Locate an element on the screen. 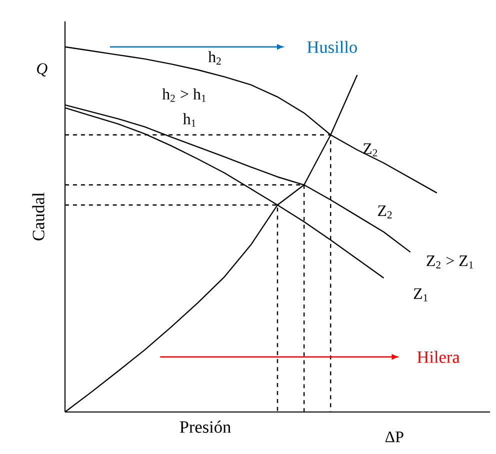 This screenshot has height=454, width=496. annotation: h$_{2}$ is located at coordinates (214, 58).